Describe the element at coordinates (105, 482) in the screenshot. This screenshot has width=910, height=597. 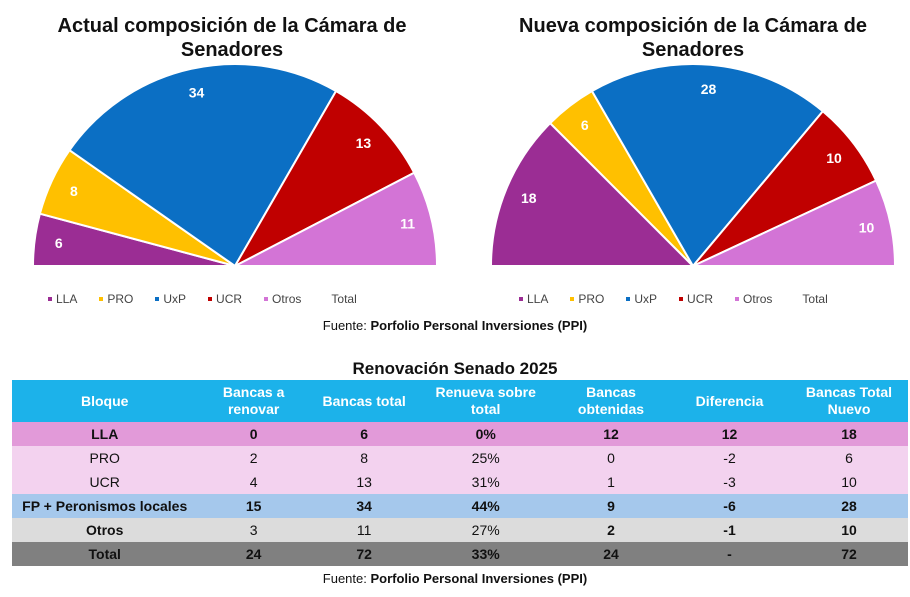
I see `table-cell: UCR` at that location.